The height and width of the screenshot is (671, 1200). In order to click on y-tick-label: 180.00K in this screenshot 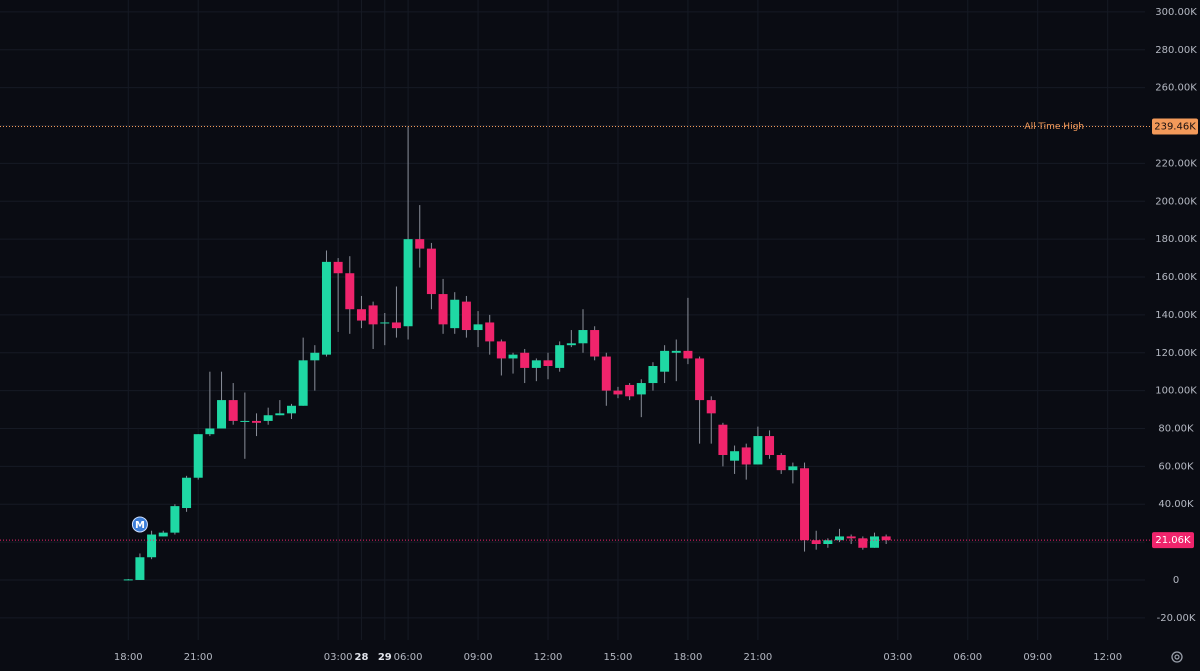, I will do `click(1176, 239)`.